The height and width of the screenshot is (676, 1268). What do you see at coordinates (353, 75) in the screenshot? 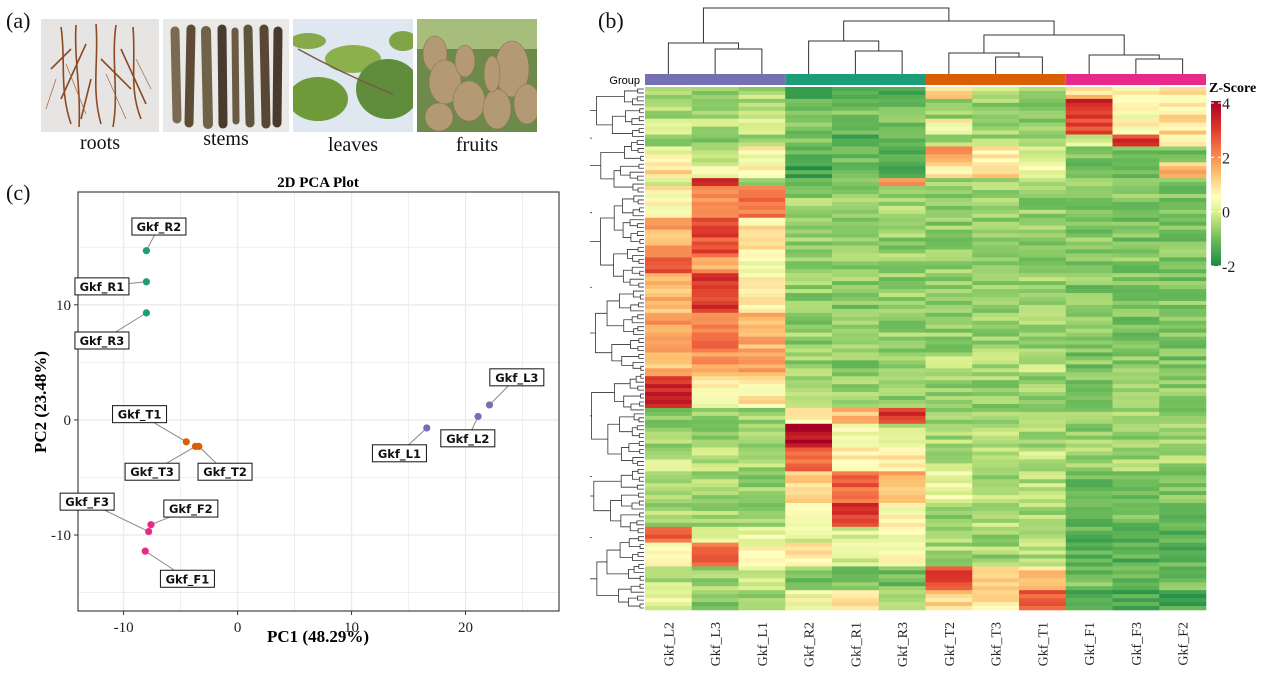
I see `leaves-photo` at bounding box center [353, 75].